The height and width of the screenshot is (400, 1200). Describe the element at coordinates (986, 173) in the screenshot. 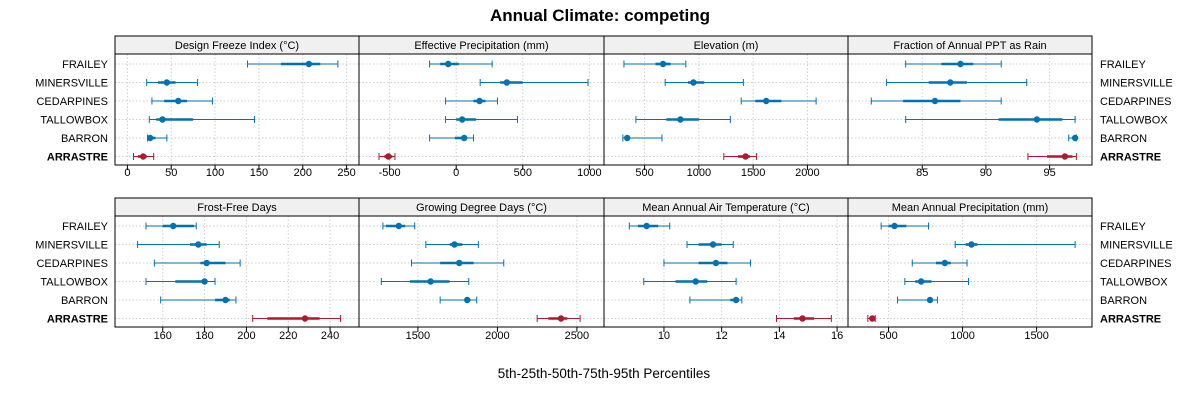

I see `x-tick-label: 90` at that location.